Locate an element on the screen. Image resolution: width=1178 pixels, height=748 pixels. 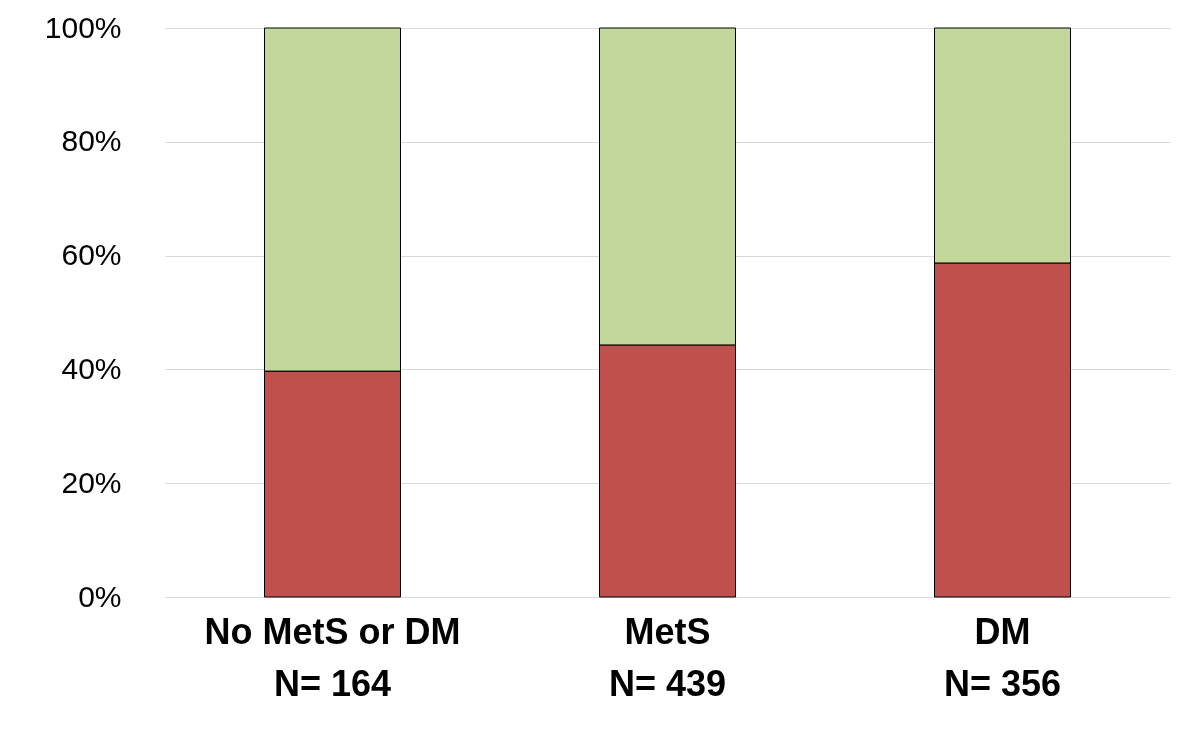
y-tick-label: 60% is located at coordinates (91, 255).